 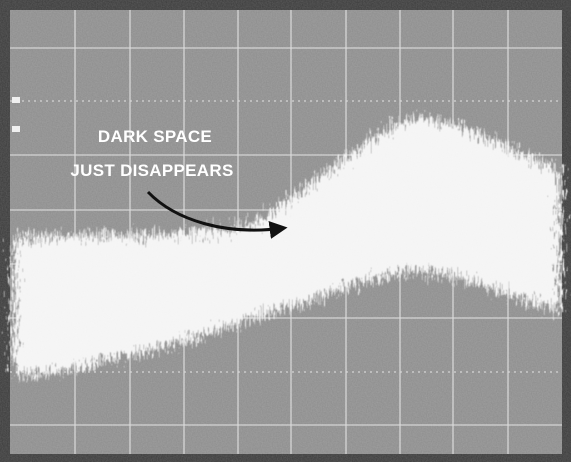 What do you see at coordinates (217, 214) in the screenshot?
I see `arrow` at bounding box center [217, 214].